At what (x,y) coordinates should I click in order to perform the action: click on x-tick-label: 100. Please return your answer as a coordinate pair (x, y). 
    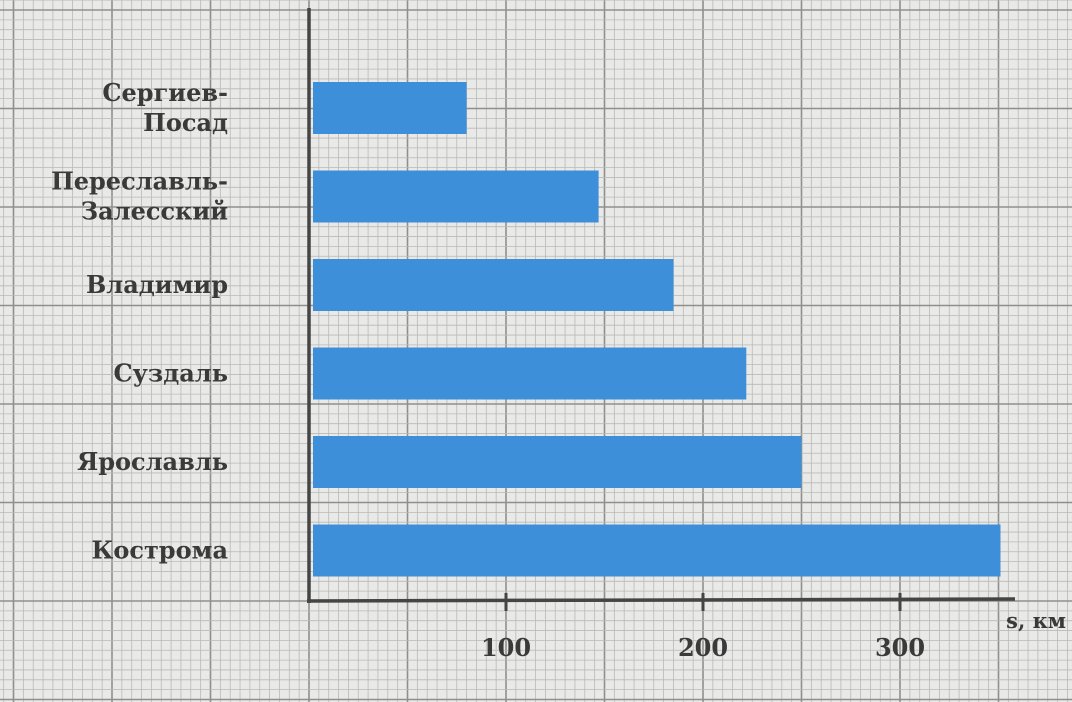
    Looking at the image, I should click on (506, 647).